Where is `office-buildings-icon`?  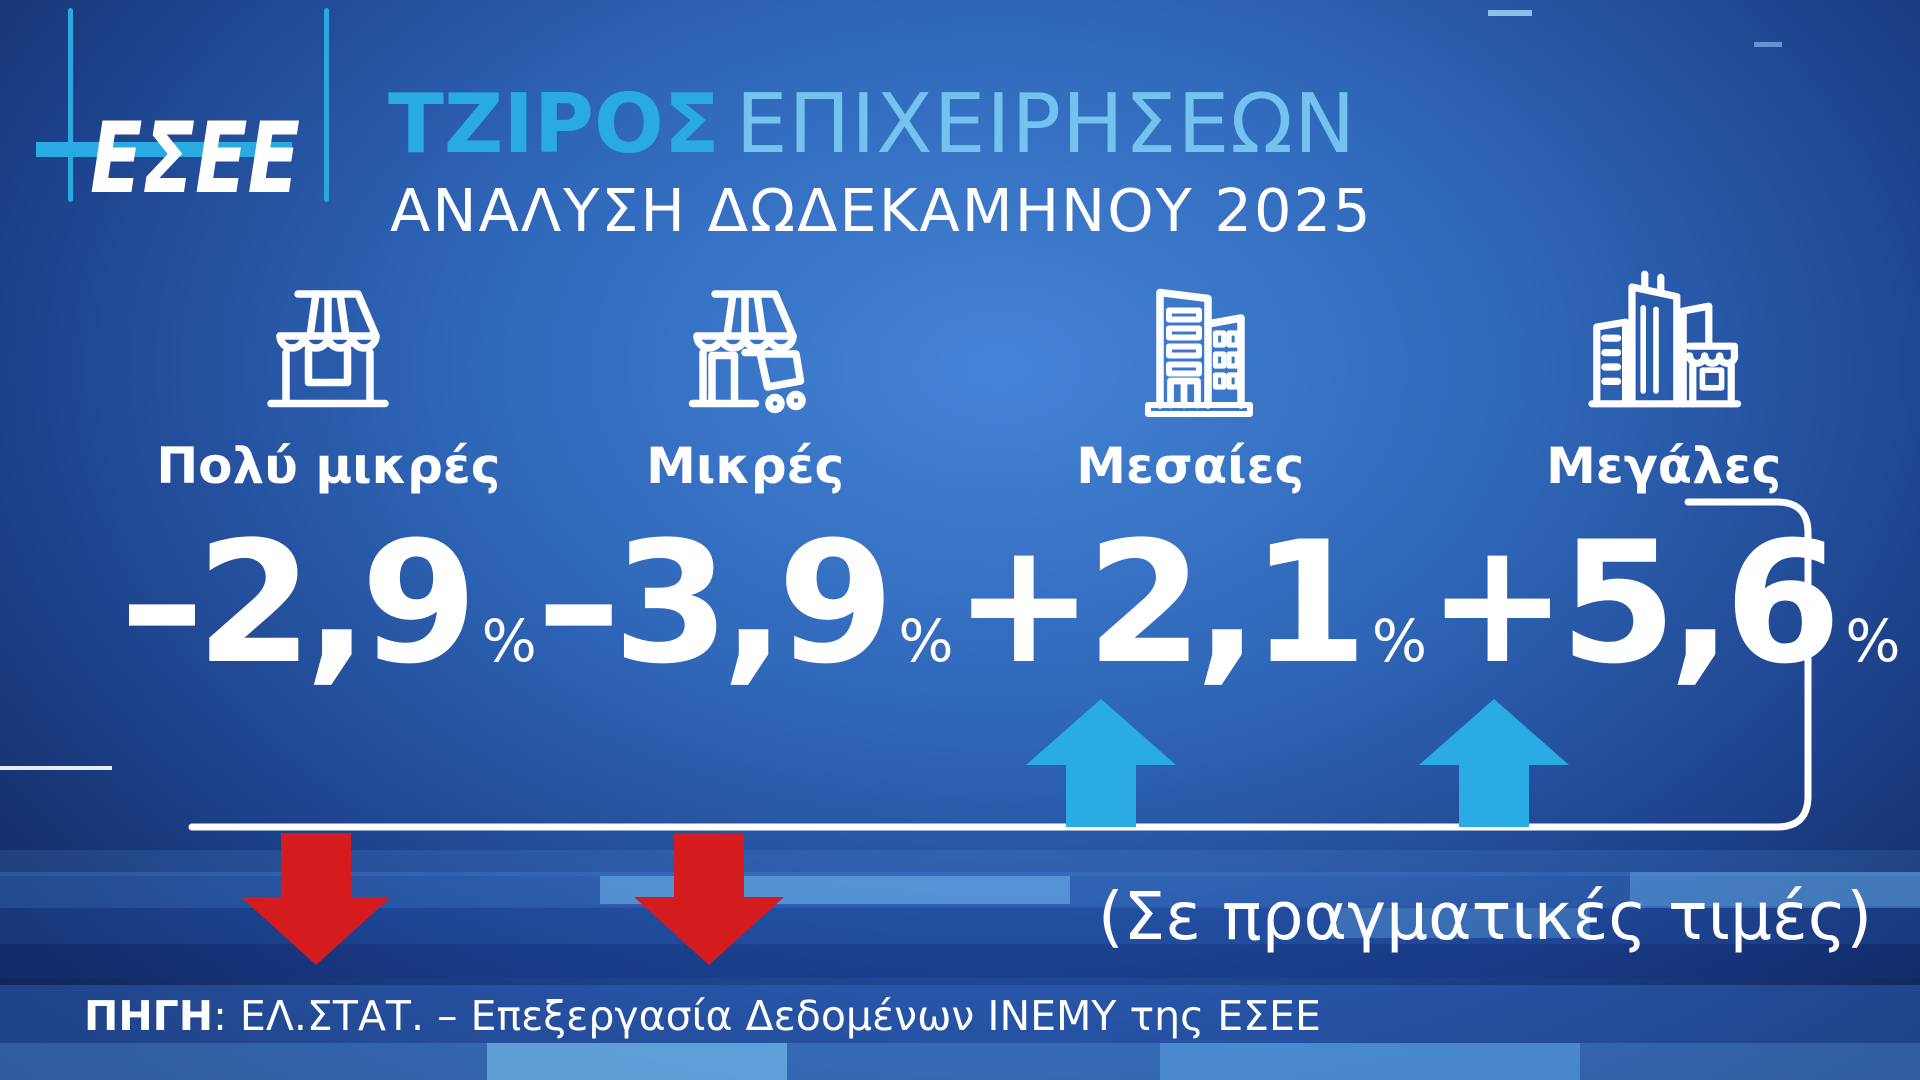 office-buildings-icon is located at coordinates (1190, 340).